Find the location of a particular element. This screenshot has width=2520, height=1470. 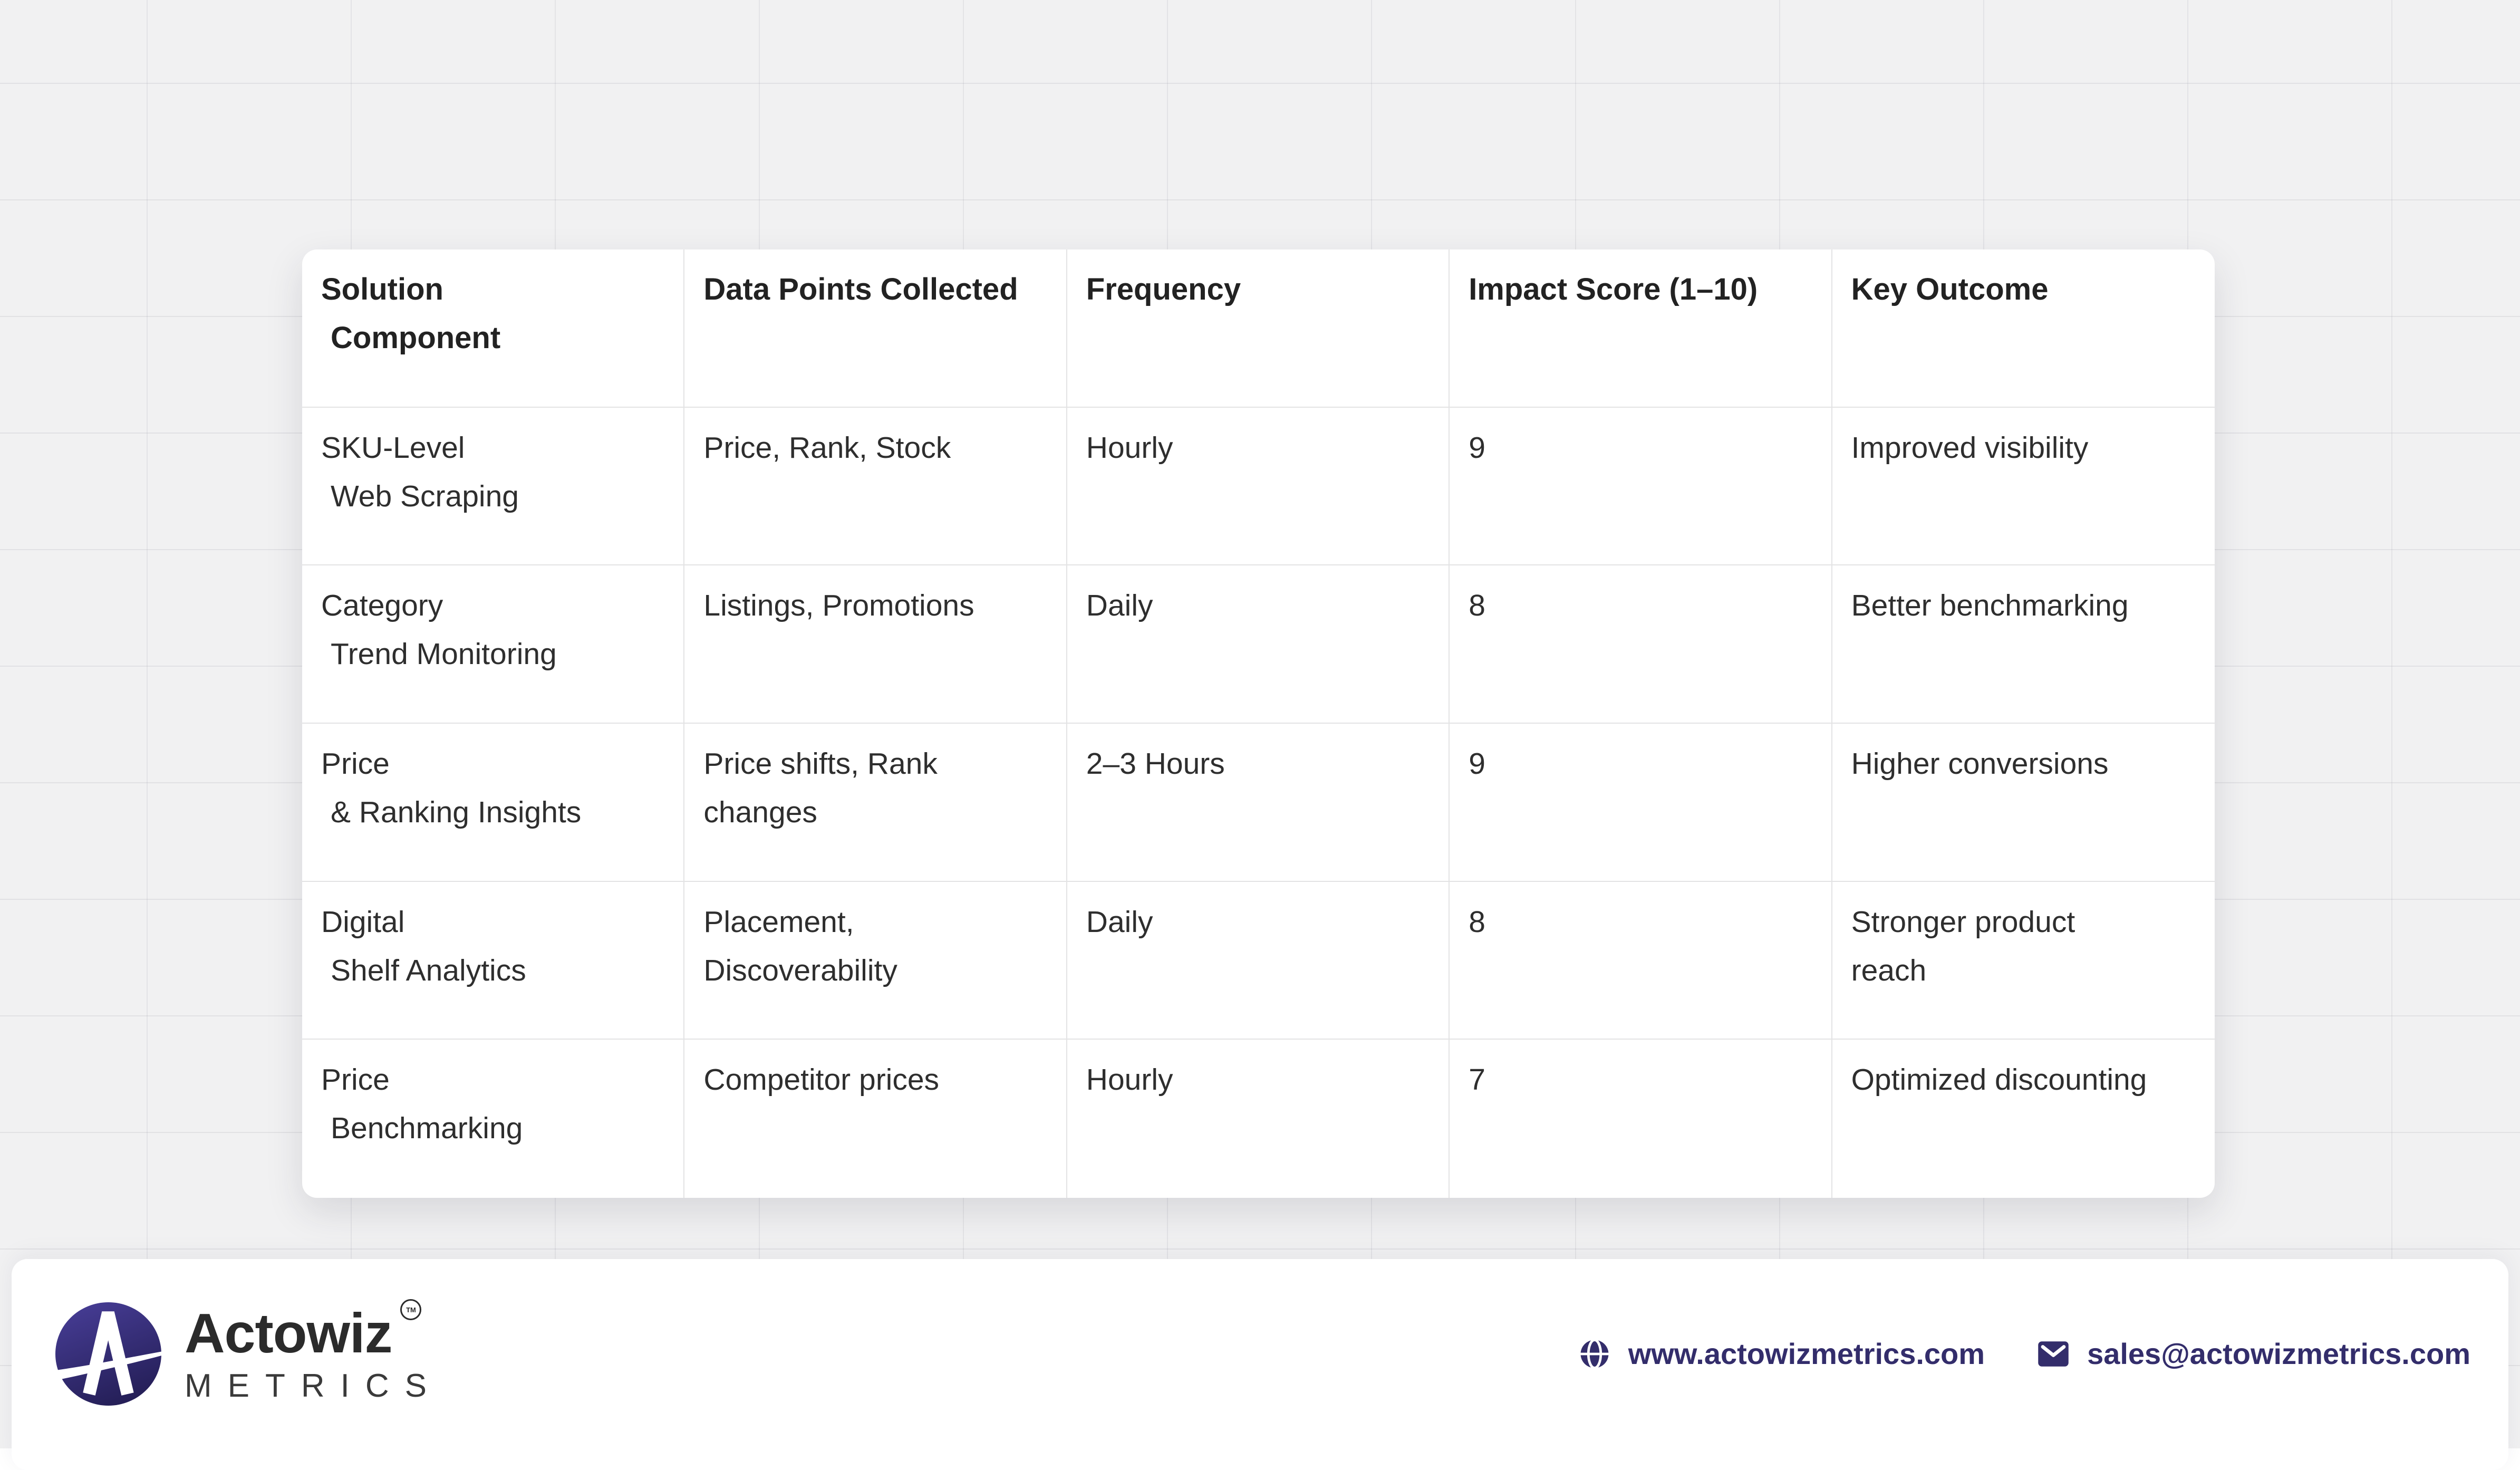

table-row-cell: 2–3 Hours is located at coordinates (1258, 803).